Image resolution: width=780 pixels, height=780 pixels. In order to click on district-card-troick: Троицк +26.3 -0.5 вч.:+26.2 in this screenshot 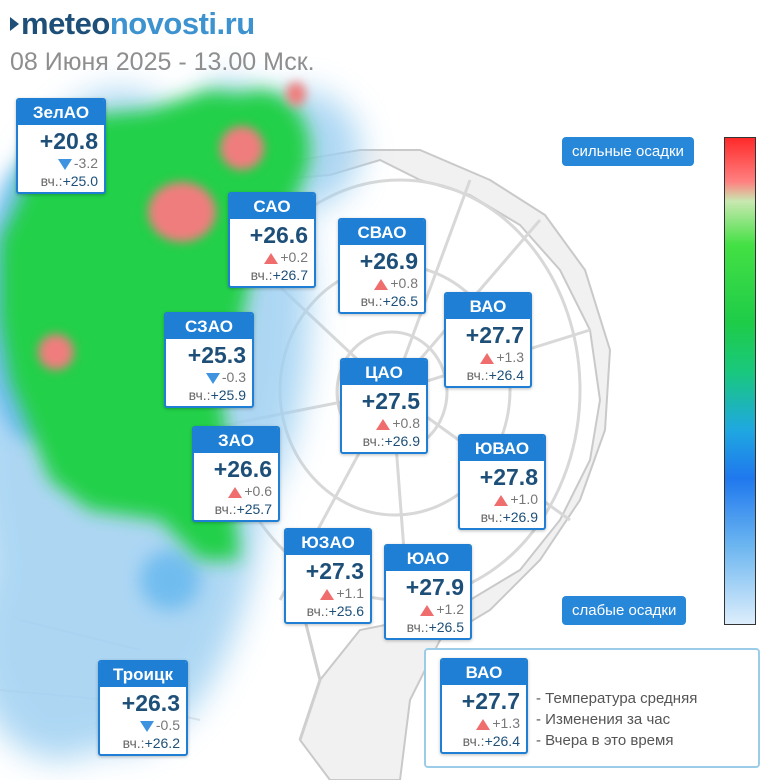, I will do `click(143, 708)`.